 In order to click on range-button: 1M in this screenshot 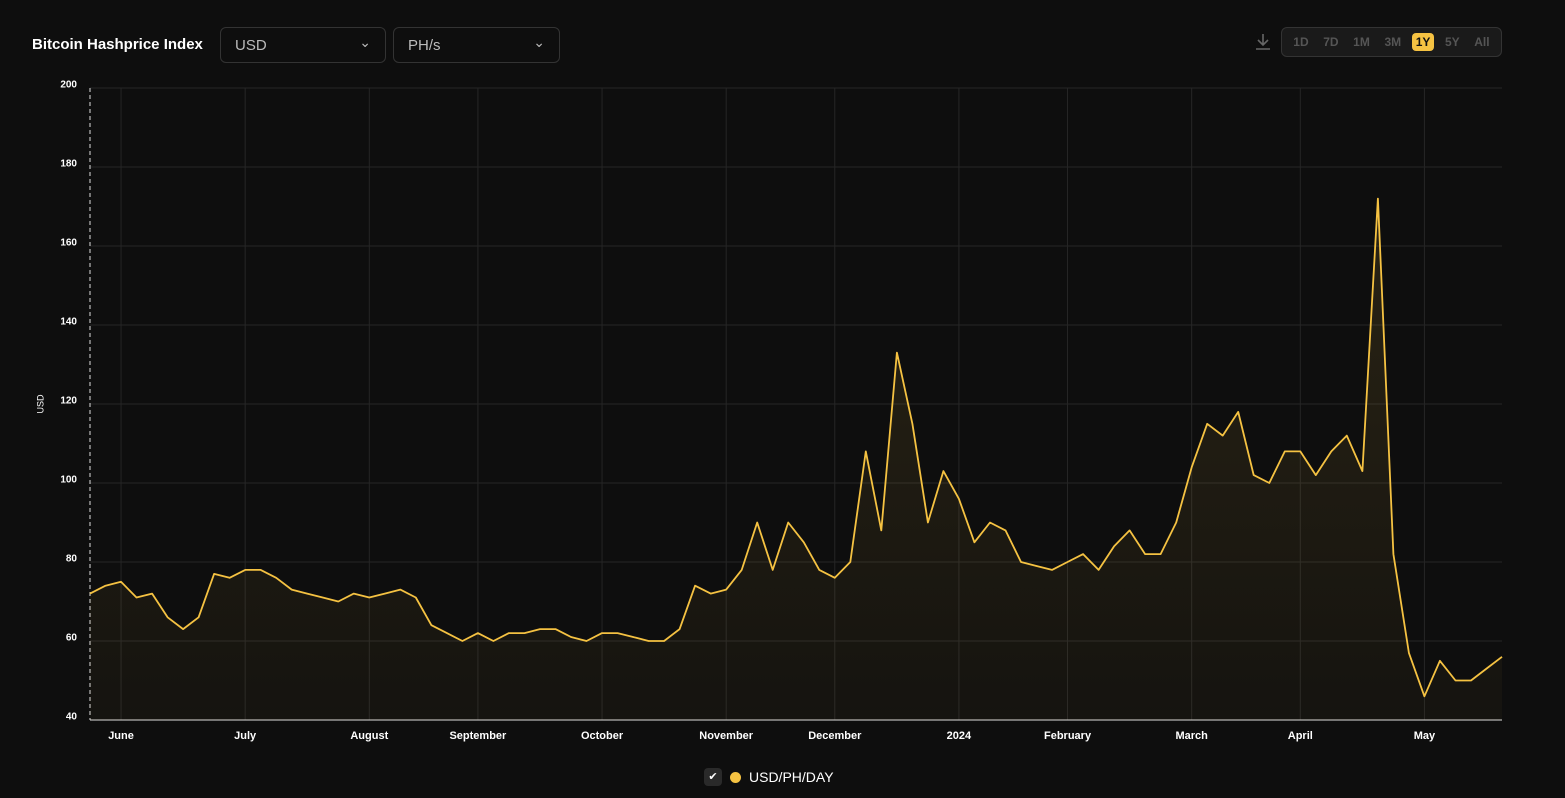, I will do `click(1361, 42)`.